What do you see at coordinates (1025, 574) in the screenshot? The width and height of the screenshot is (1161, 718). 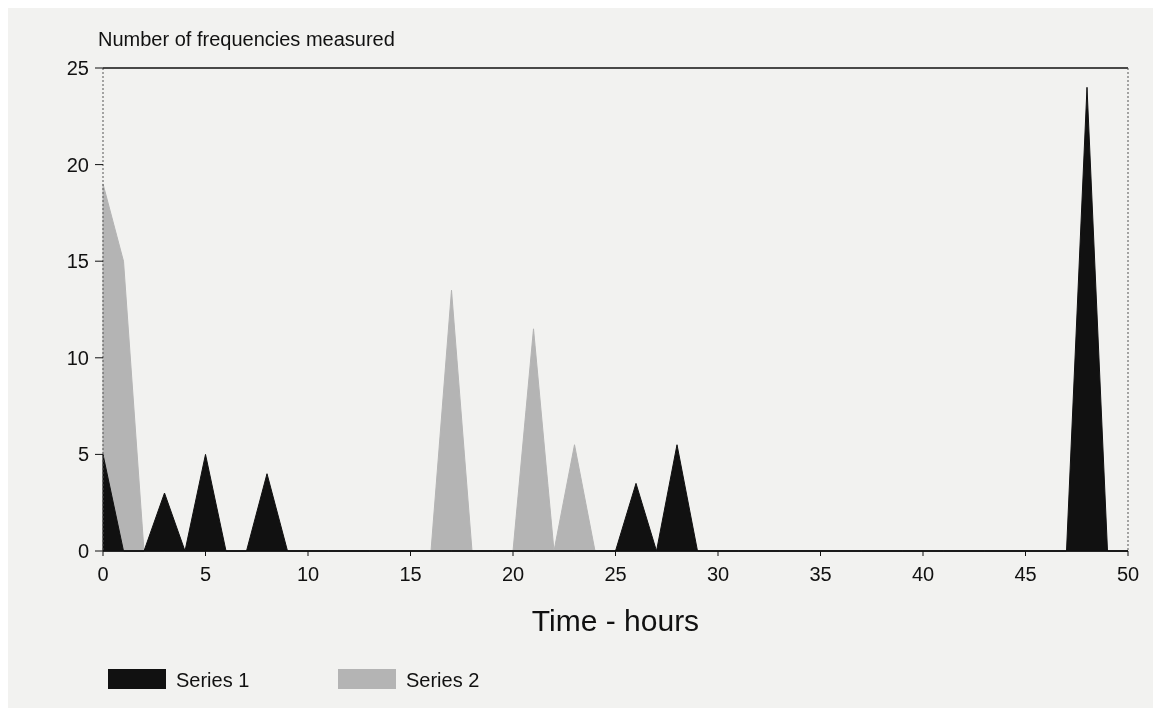 I see `x-tick-label: 45` at bounding box center [1025, 574].